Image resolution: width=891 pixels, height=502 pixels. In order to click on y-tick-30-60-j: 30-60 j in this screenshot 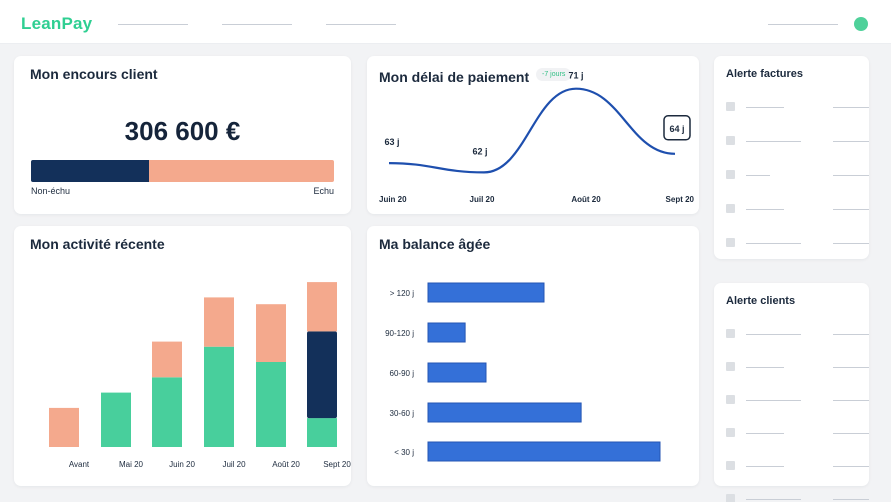, I will do `click(402, 413)`.